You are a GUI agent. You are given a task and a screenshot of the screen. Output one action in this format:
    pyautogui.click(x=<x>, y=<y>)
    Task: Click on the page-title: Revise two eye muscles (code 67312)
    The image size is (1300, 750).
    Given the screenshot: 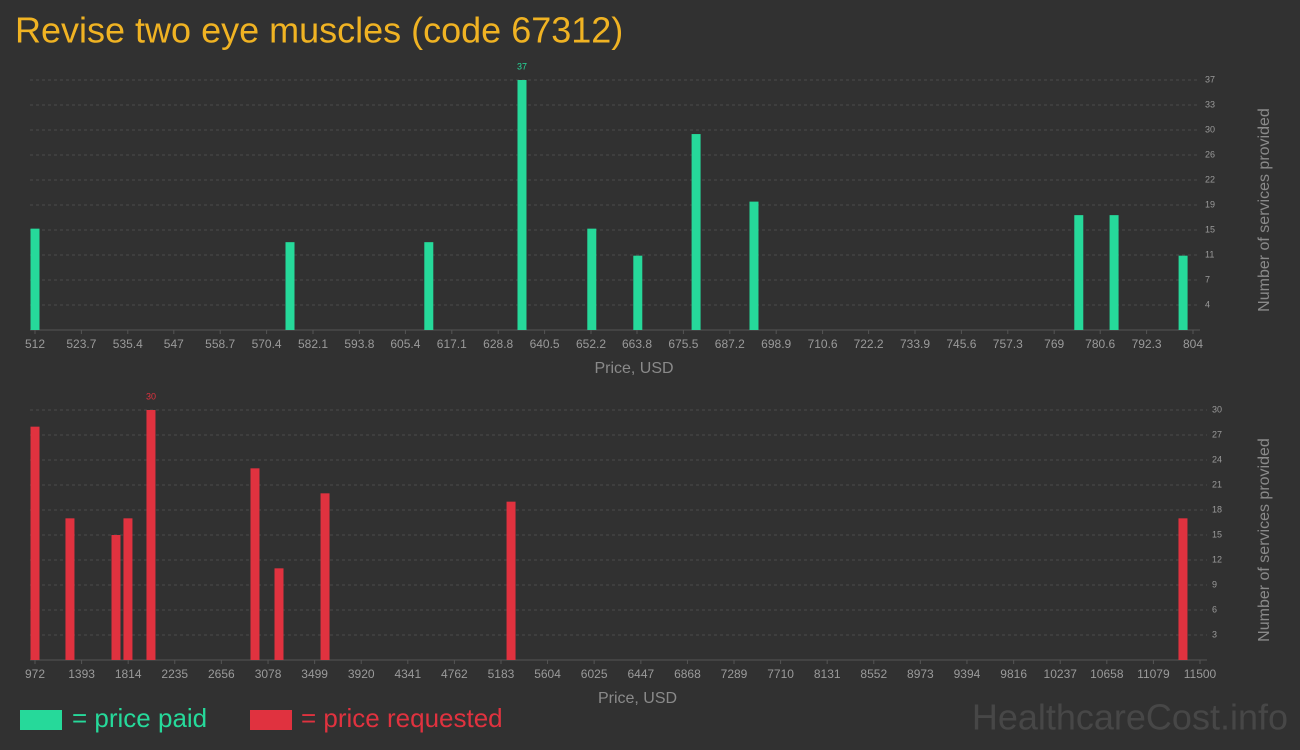 What is the action you would take?
    pyautogui.click(x=319, y=30)
    